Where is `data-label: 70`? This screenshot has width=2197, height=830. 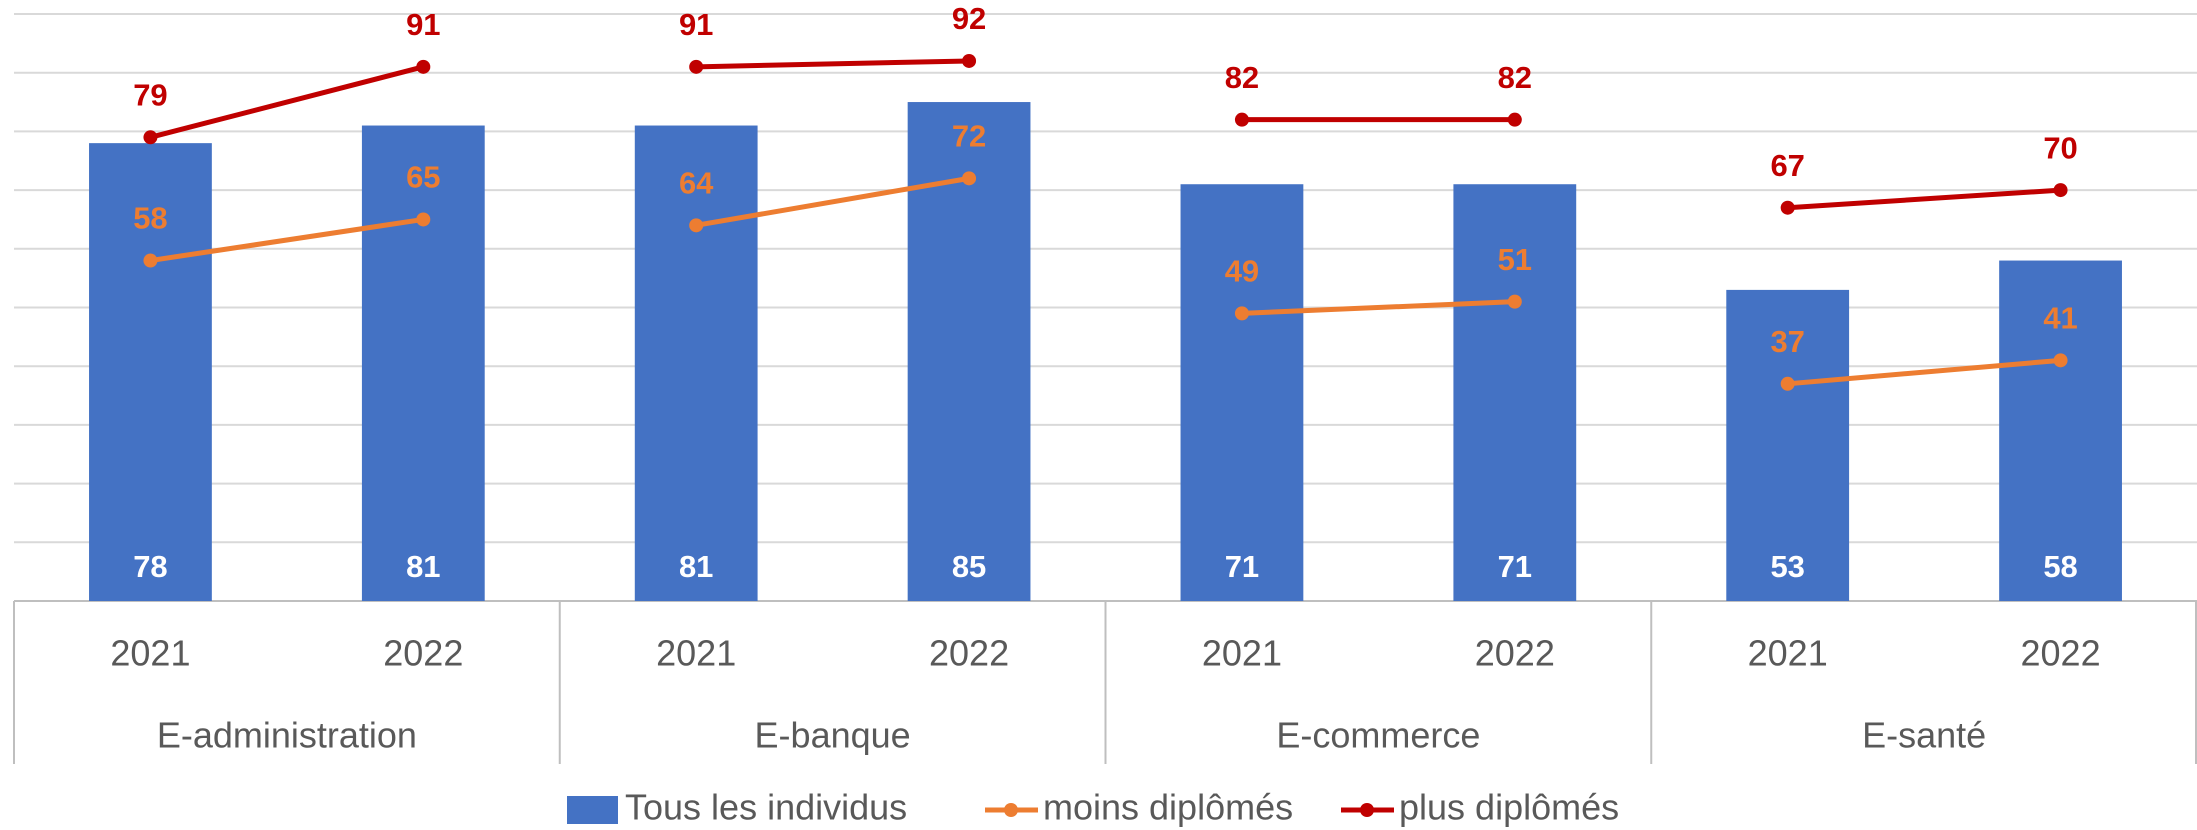 data-label: 70 is located at coordinates (2060, 147).